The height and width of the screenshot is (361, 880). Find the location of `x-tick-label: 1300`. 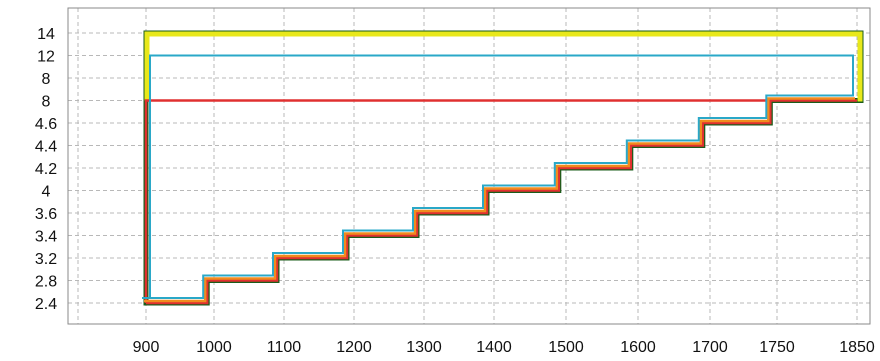

x-tick-label: 1300 is located at coordinates (424, 347).